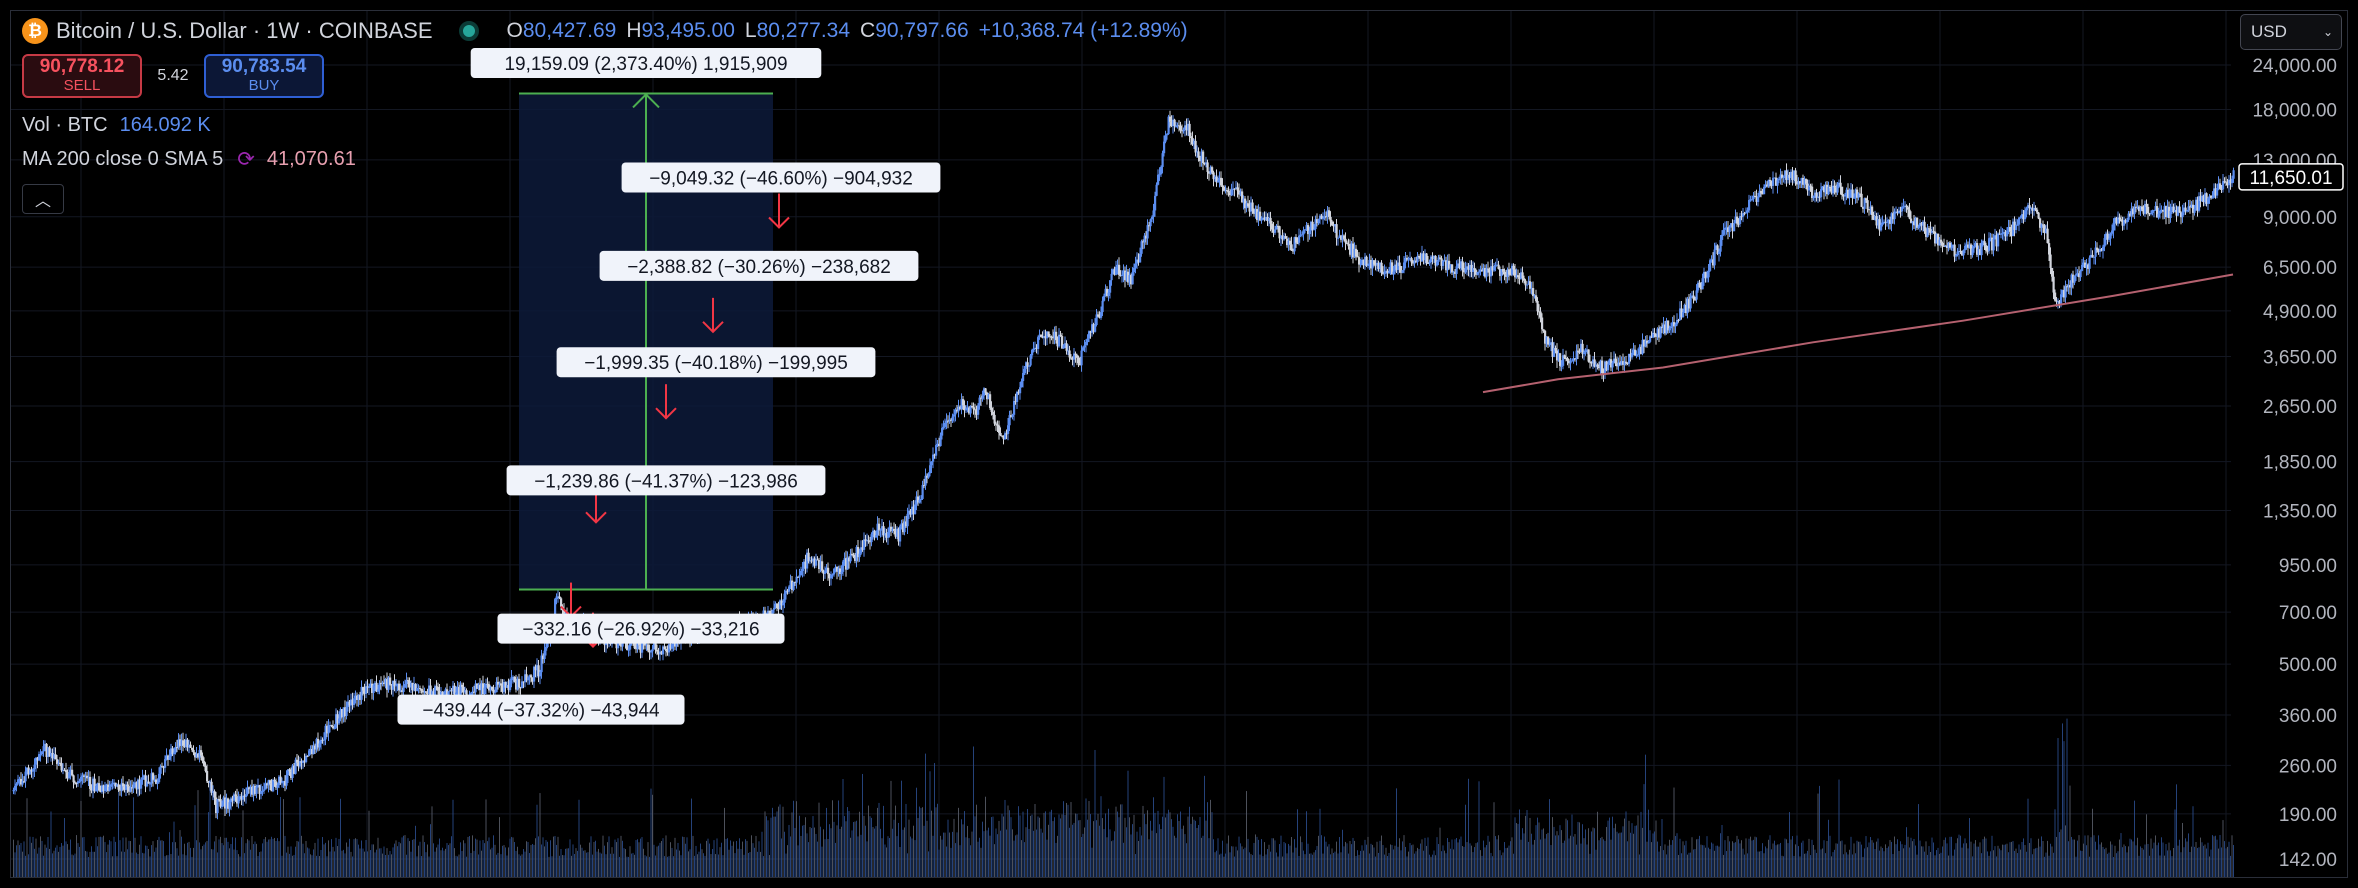 This screenshot has width=2358, height=888. Describe the element at coordinates (2291, 32) in the screenshot. I see `currency-select: USD ⌄` at that location.